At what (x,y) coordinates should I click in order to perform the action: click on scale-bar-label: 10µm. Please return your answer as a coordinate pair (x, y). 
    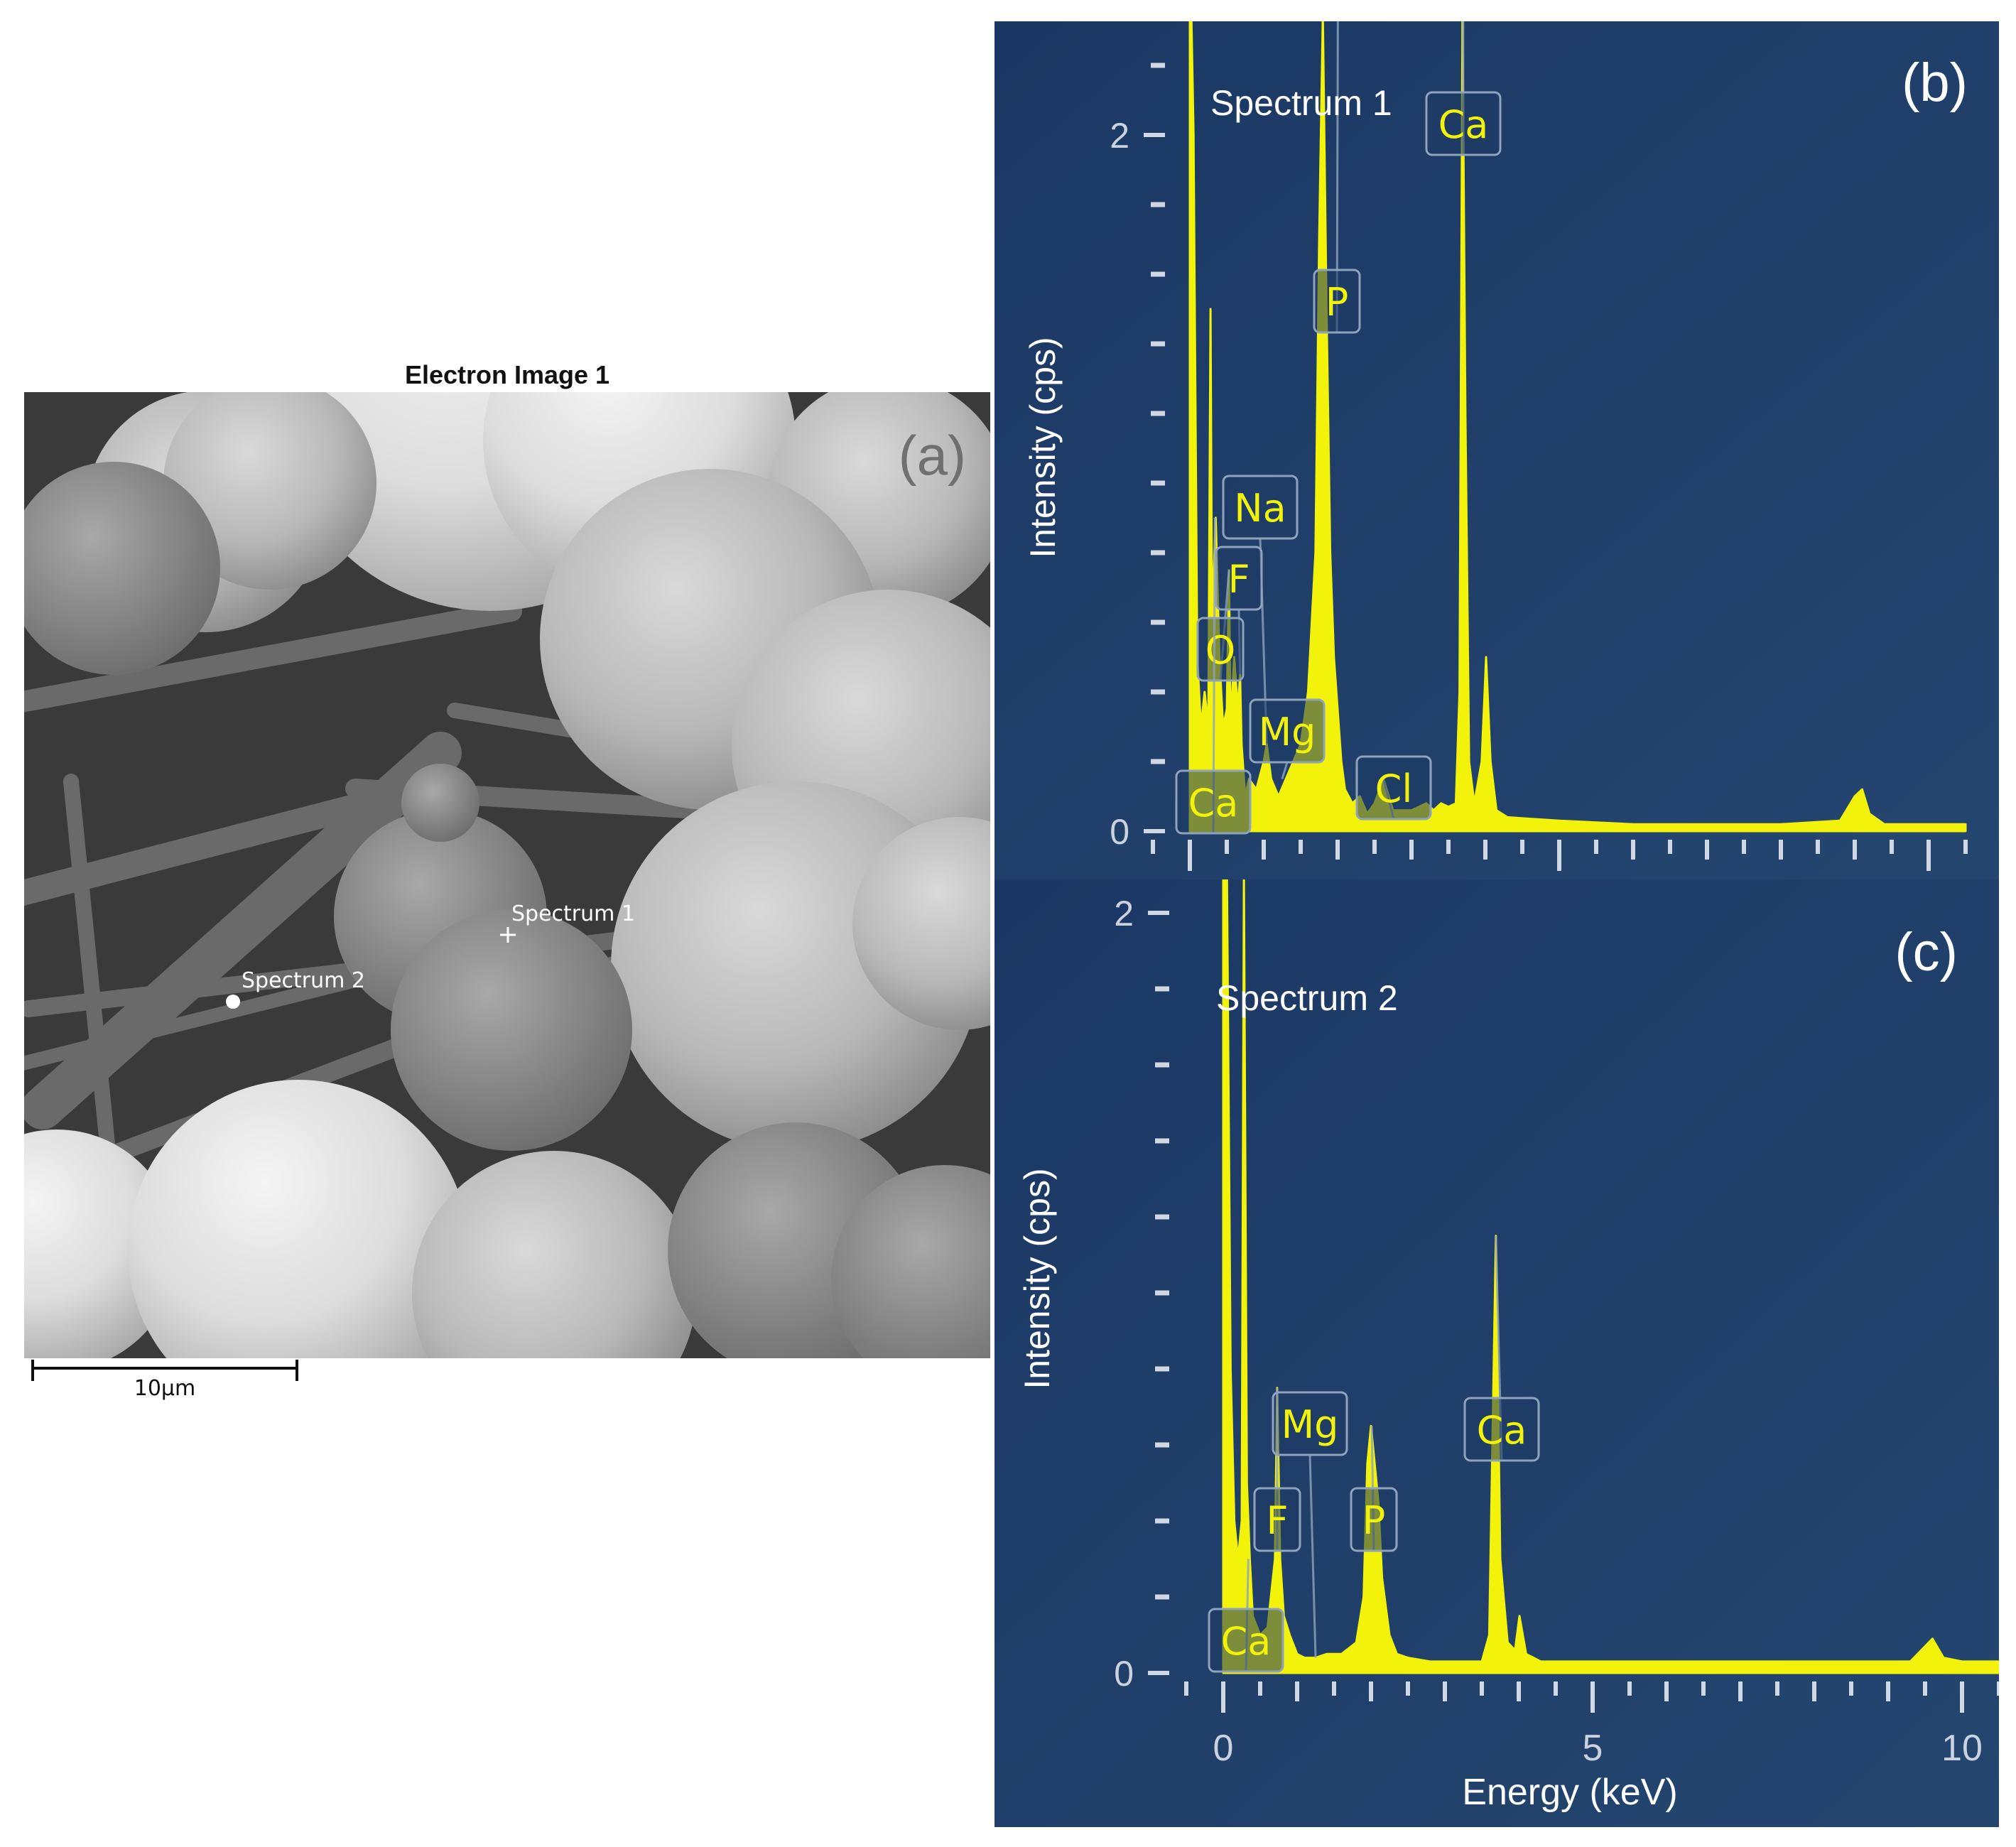
    Looking at the image, I should click on (165, 1388).